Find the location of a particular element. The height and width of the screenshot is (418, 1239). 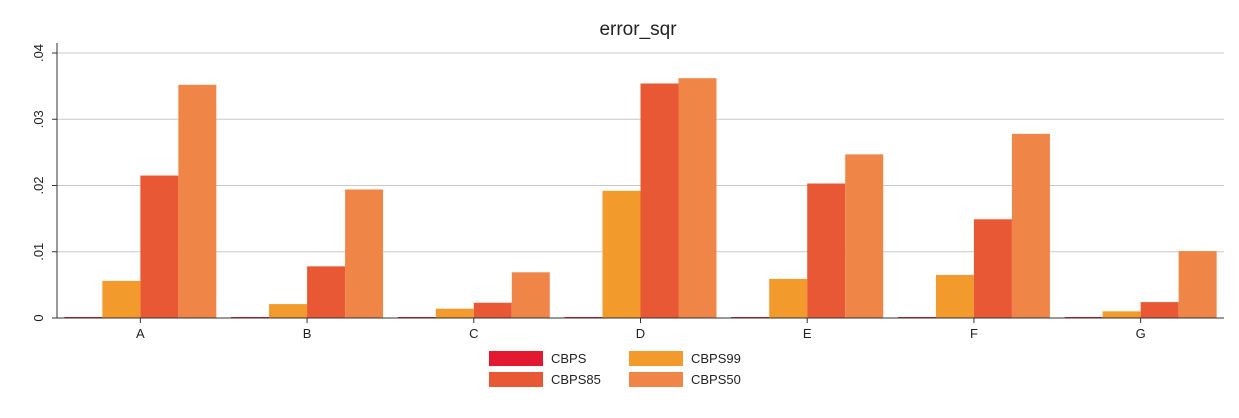

bar-cbps50-b is located at coordinates (364, 253).